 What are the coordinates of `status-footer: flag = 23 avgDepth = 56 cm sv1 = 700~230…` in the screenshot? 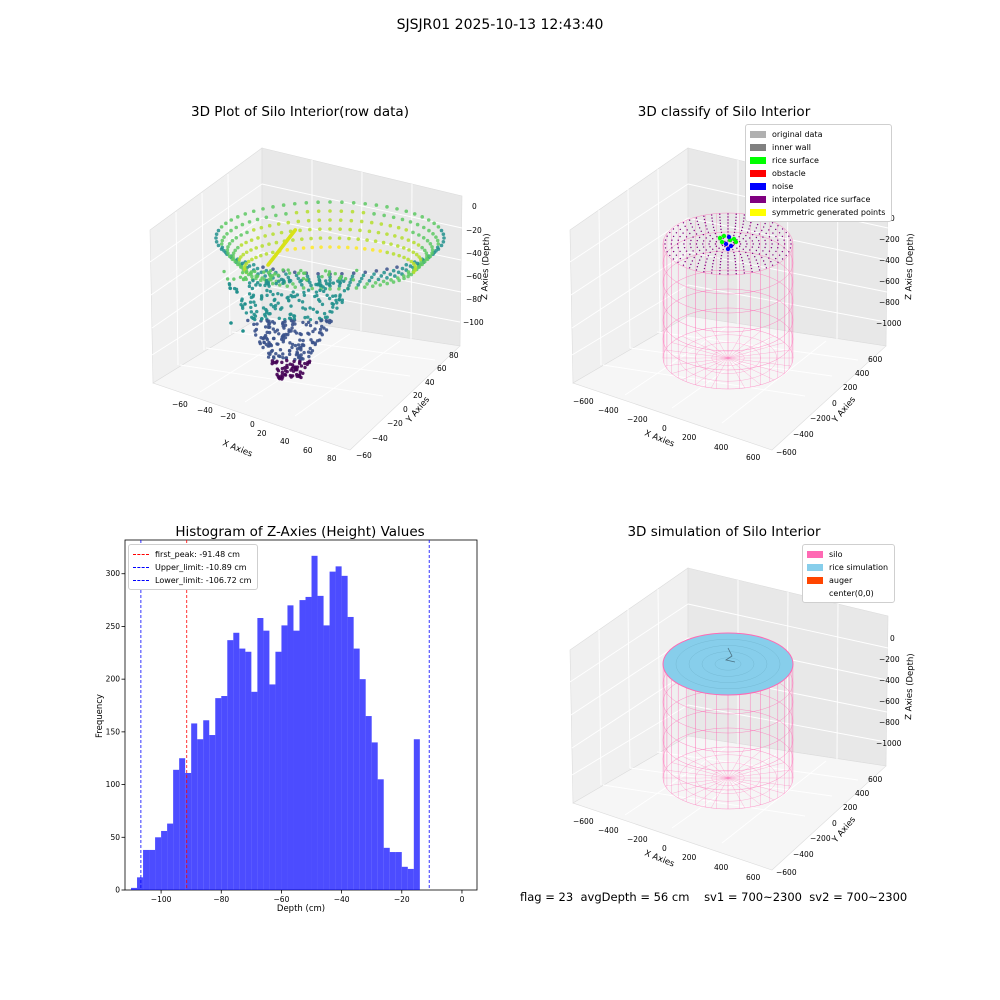 It's located at (713, 897).